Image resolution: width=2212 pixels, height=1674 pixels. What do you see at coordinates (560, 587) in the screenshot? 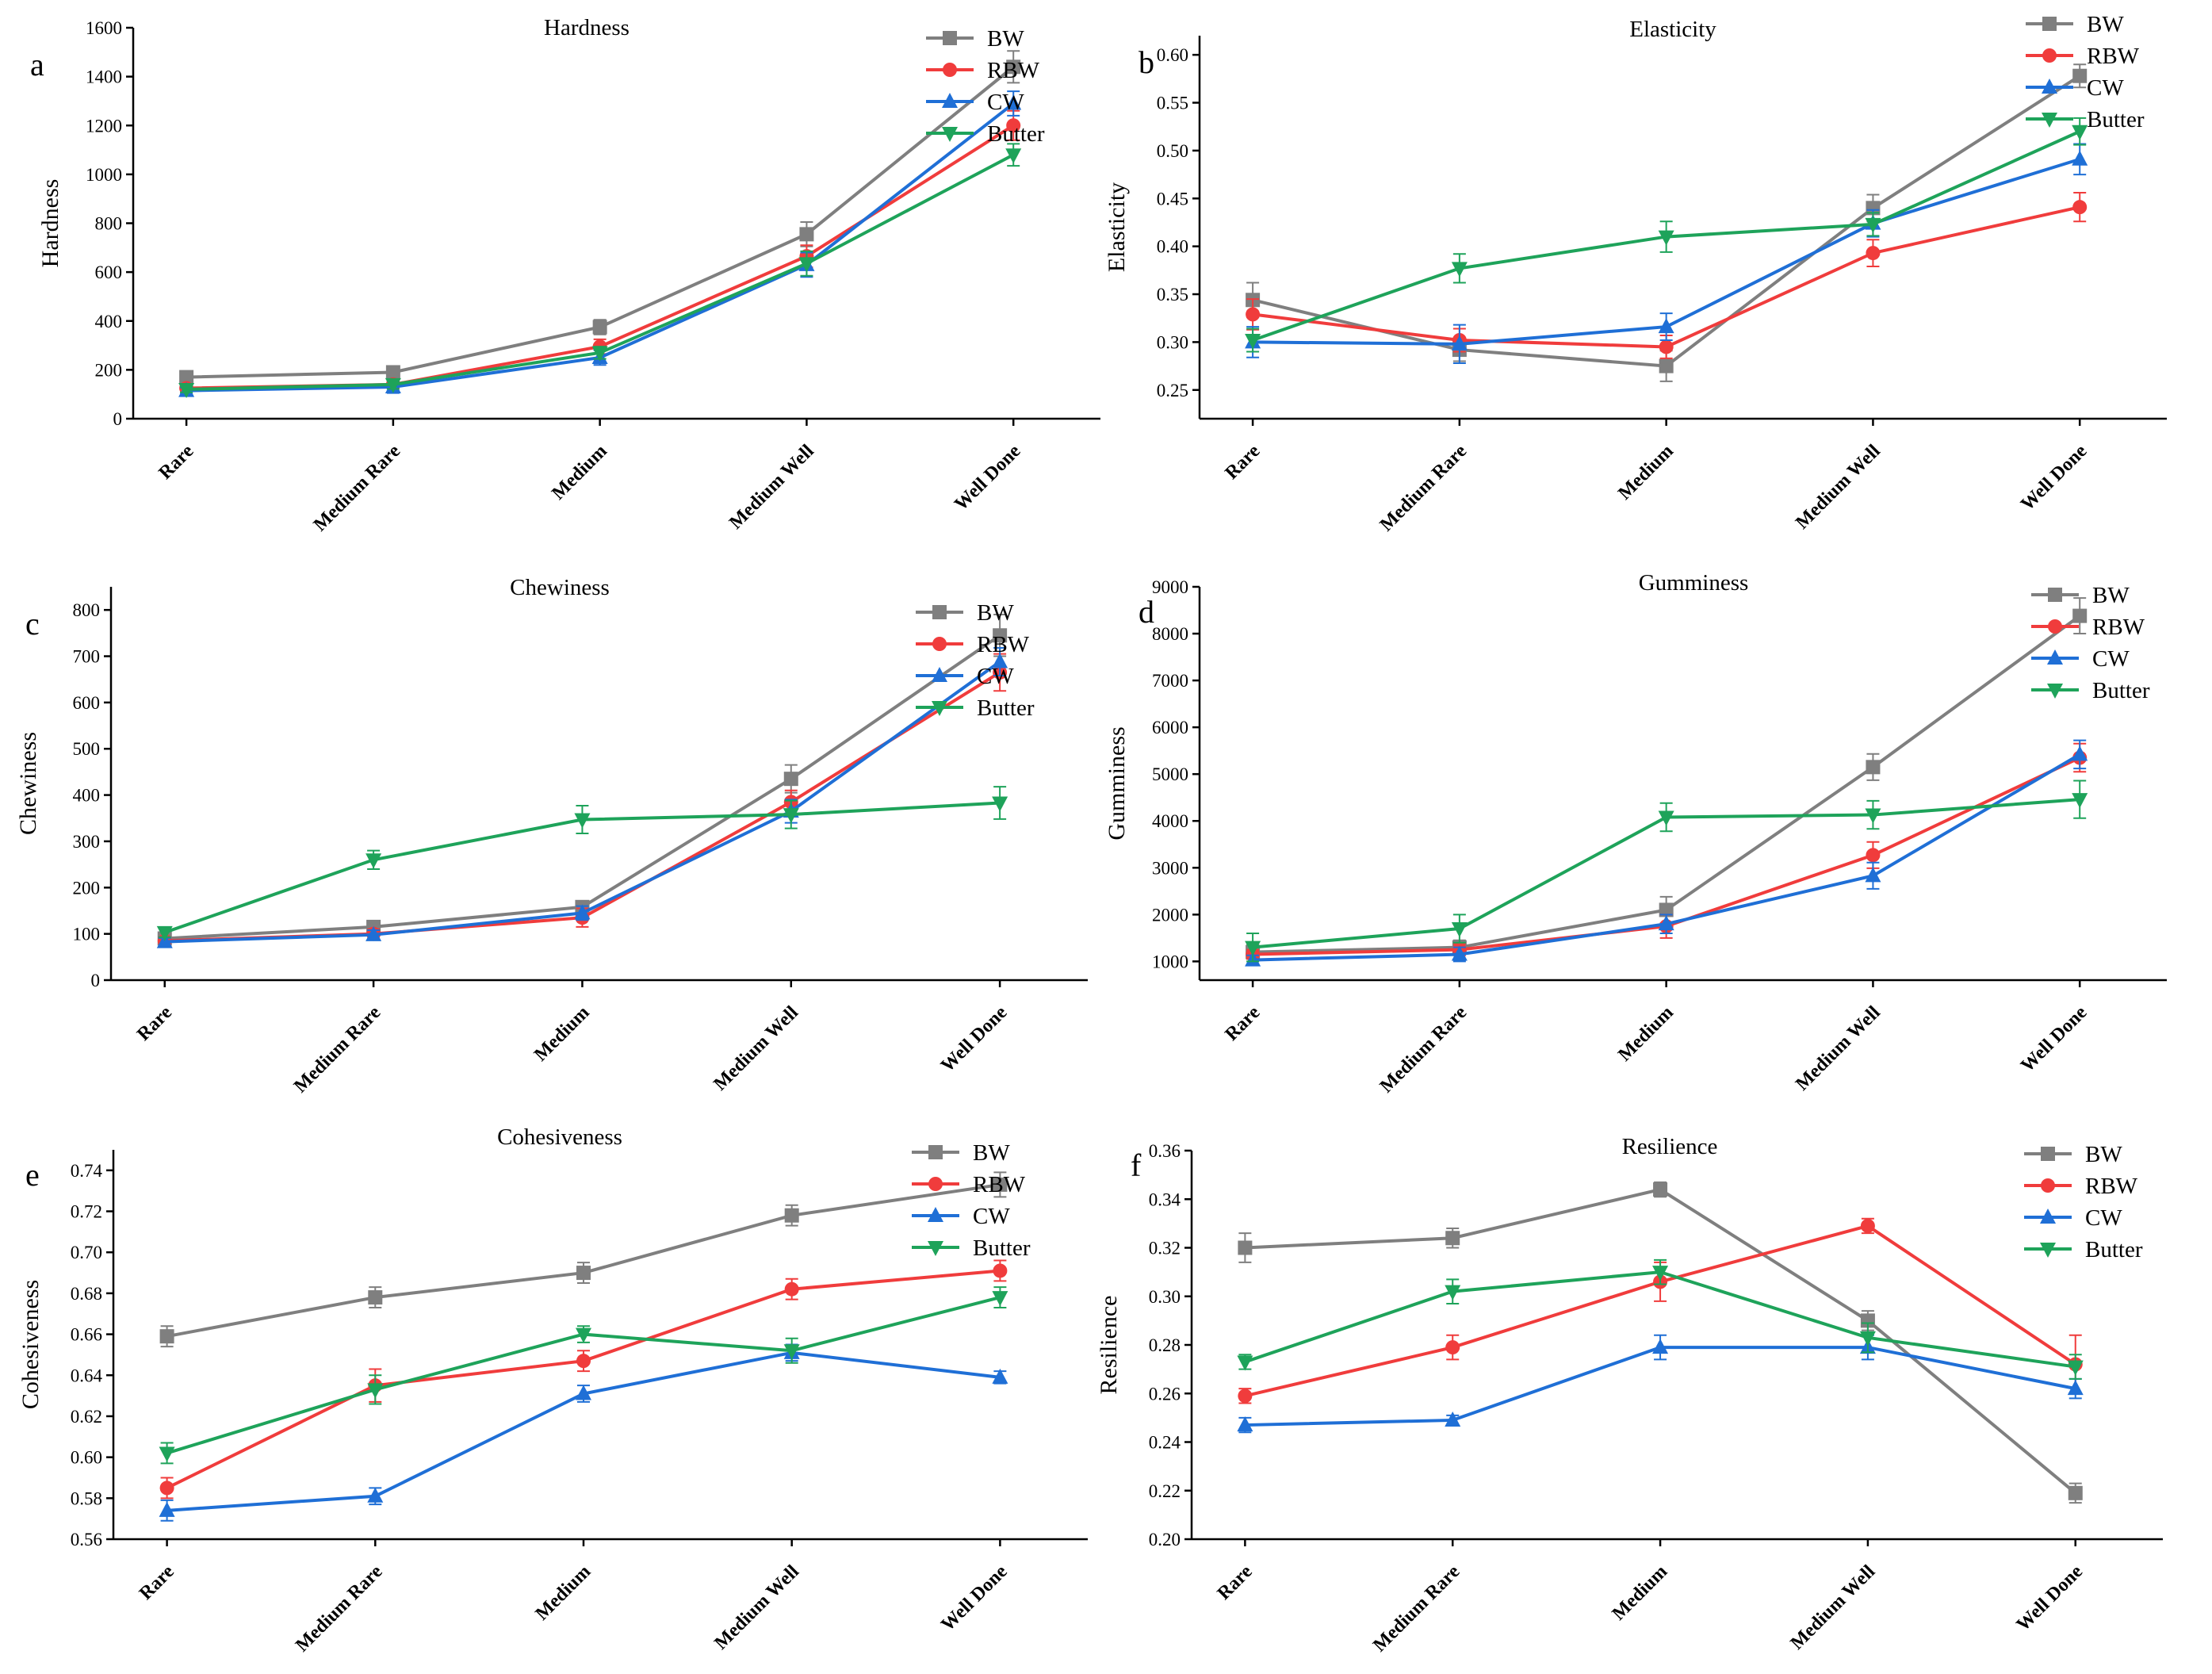
I see `chart-title: Chewiness` at bounding box center [560, 587].